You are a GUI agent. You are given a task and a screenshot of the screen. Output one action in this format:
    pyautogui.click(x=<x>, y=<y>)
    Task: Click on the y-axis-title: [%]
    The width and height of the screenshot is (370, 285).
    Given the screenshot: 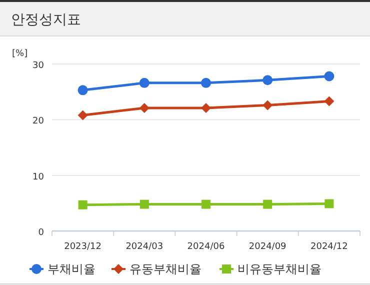 What is the action you would take?
    pyautogui.click(x=20, y=54)
    